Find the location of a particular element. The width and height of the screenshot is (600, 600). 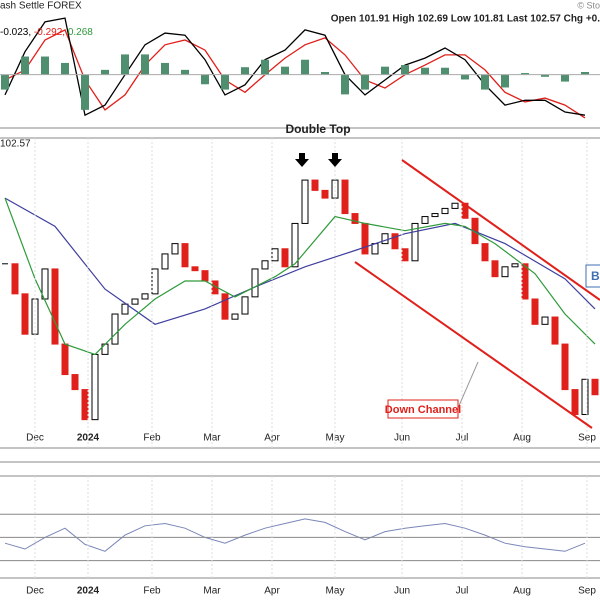

legend-entry: 0.268 is located at coordinates (80, 32).